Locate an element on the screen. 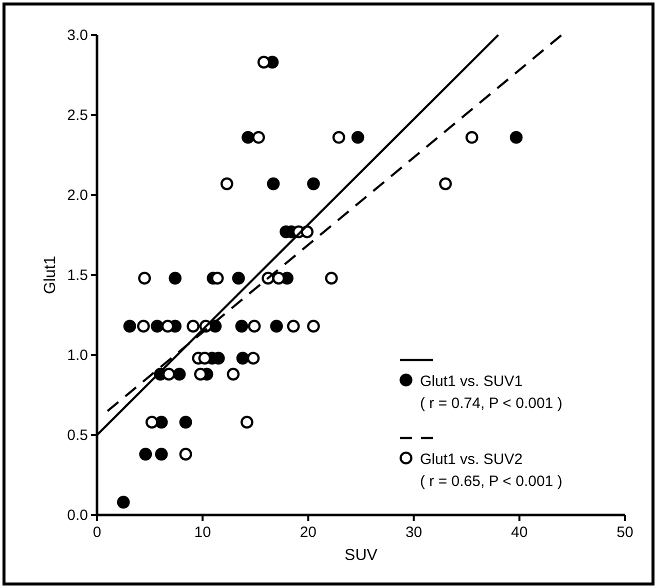 The height and width of the screenshot is (588, 657). y-tick-label: 1.5 is located at coordinates (77, 275).